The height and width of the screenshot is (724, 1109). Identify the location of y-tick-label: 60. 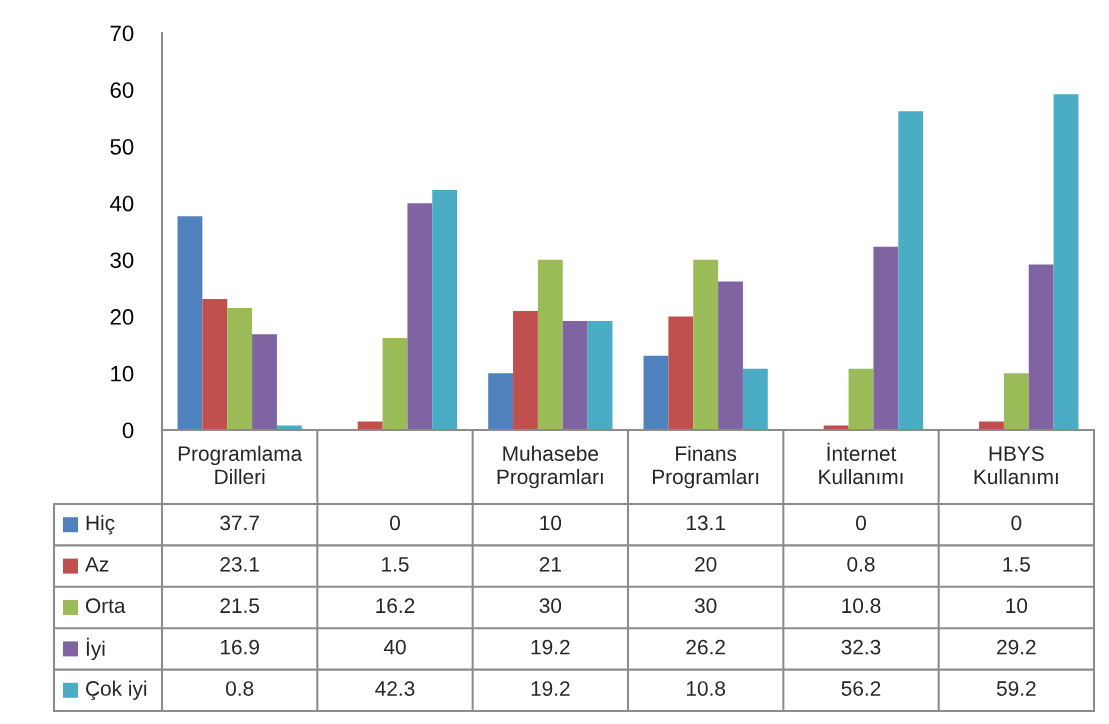
(122, 90).